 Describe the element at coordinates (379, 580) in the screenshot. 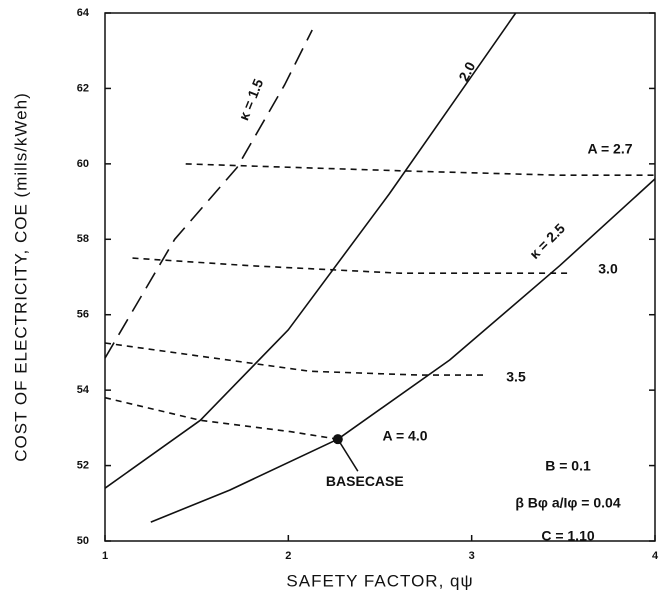

I see `x-axis-title: SAFETY FACTOR, qψ` at that location.